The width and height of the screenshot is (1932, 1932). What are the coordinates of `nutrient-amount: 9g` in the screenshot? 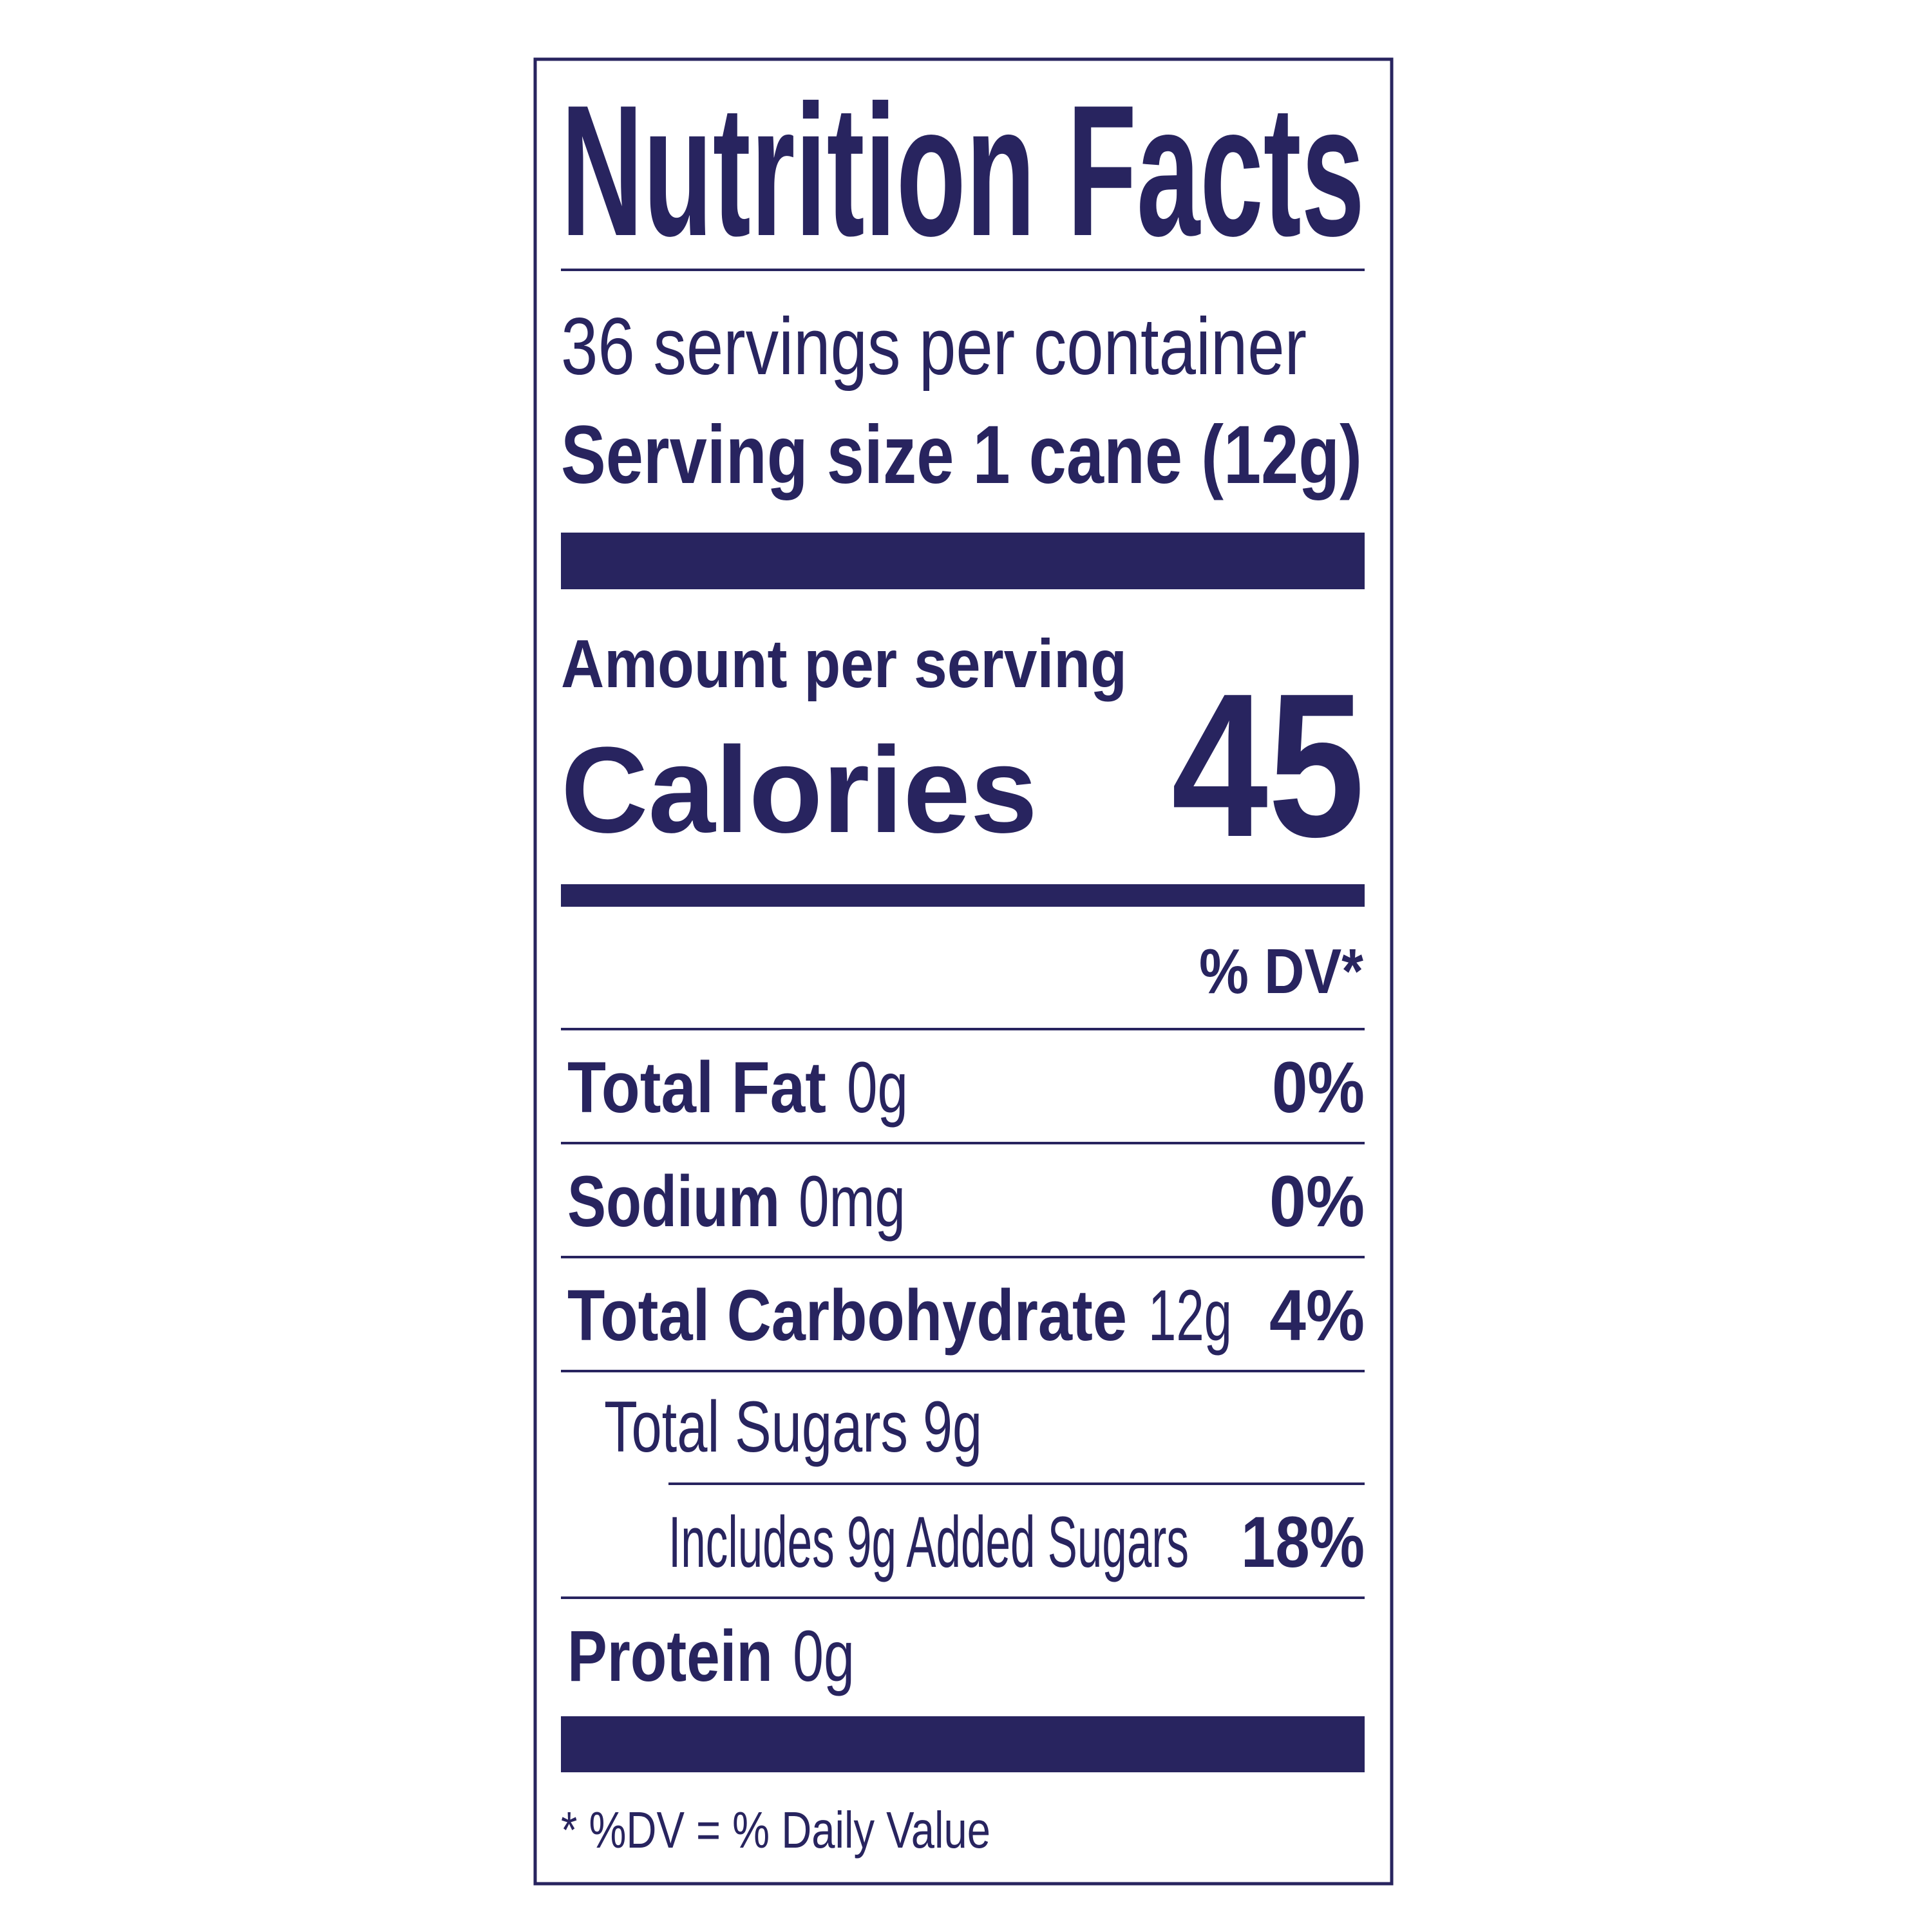 It's located at (952, 1427).